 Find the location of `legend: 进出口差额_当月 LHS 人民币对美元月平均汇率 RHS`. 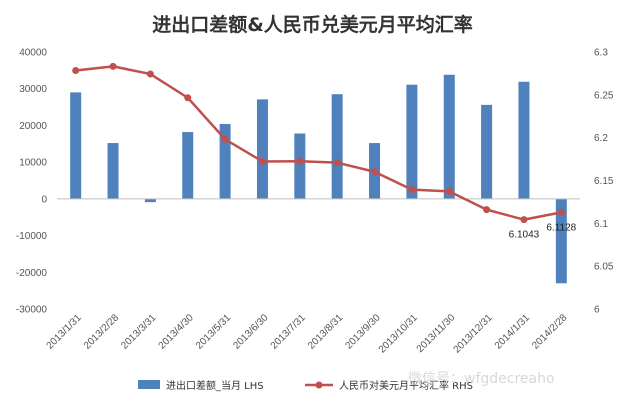

legend: 进出口差额_当月 LHS 人民币对美元月平均汇率 RHS is located at coordinates (305, 385).